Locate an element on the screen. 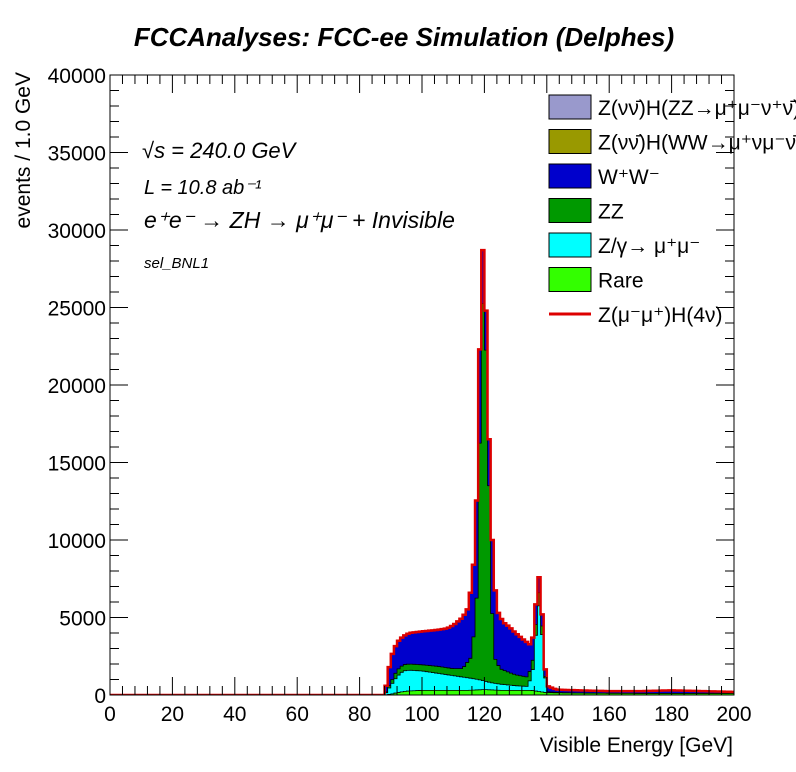 This screenshot has height=772, width=796. annotation-process: e⁺e⁻ → ZH → μ⁺μ⁻ + Invisible is located at coordinates (299, 220).